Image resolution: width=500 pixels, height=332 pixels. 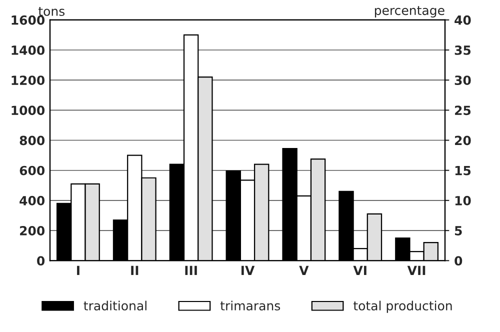 What do you see at coordinates (463, 171) in the screenshot?
I see `y2-tick-label: 15` at bounding box center [463, 171].